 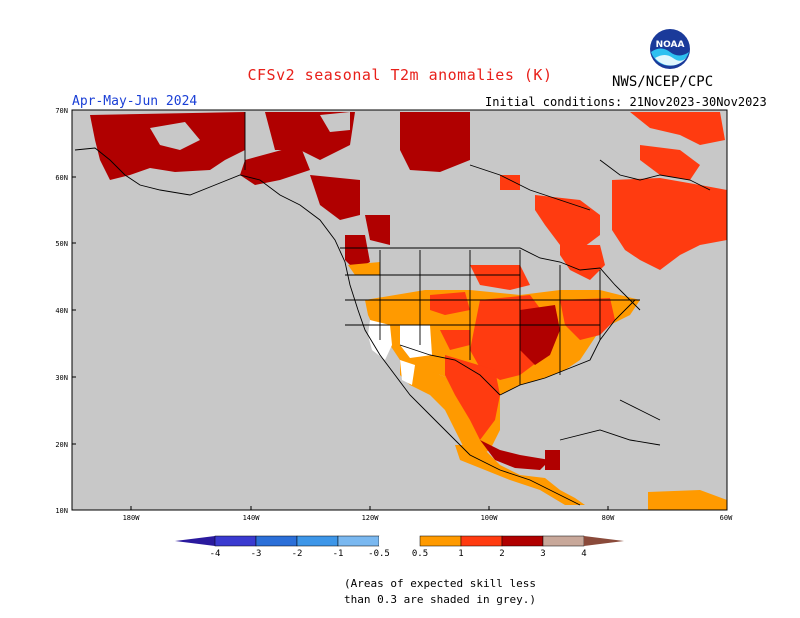 I want to click on initial-conditions: Initial conditions: 21Nov2023-30Nov2023, so click(x=626, y=102).